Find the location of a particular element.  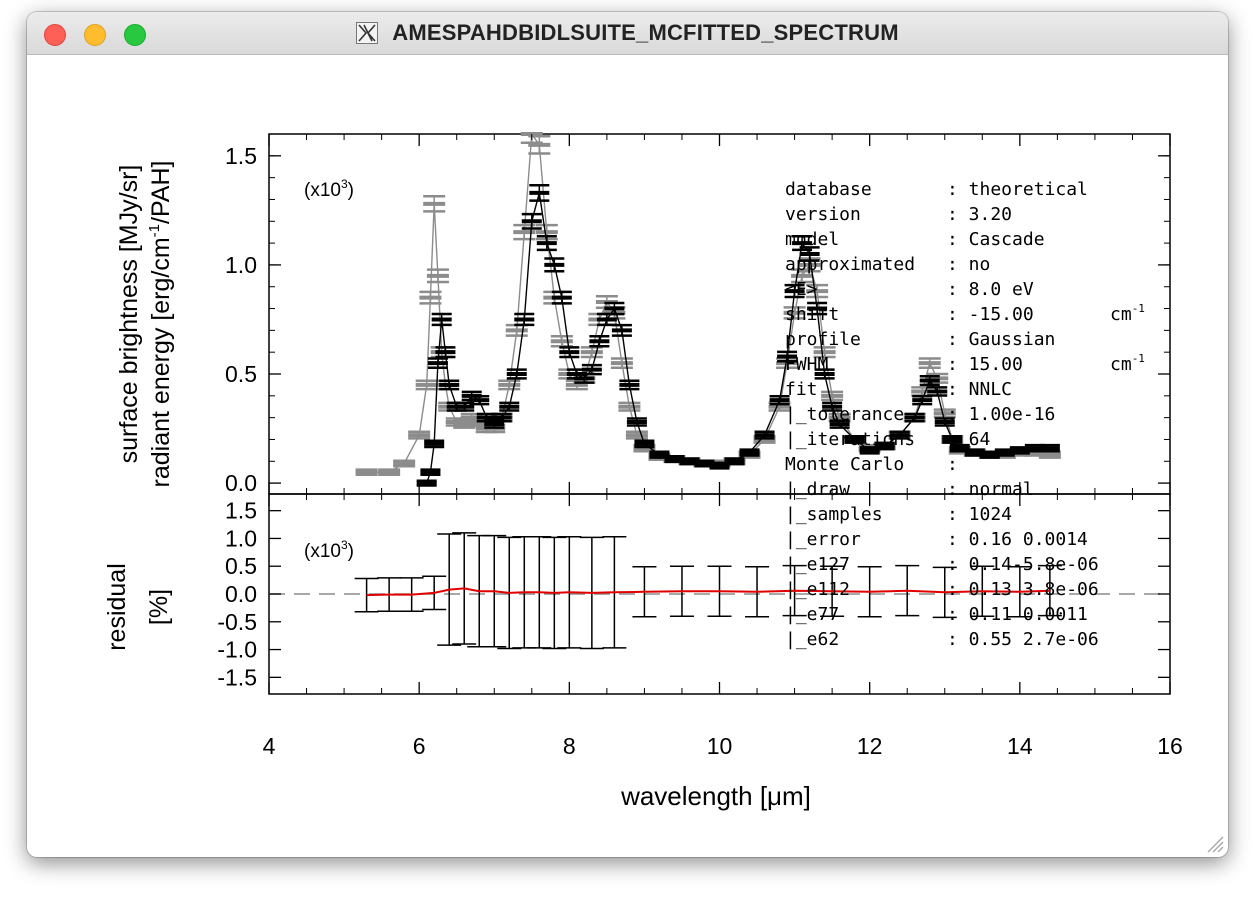

x-tick-label: 10 is located at coordinates (720, 746).